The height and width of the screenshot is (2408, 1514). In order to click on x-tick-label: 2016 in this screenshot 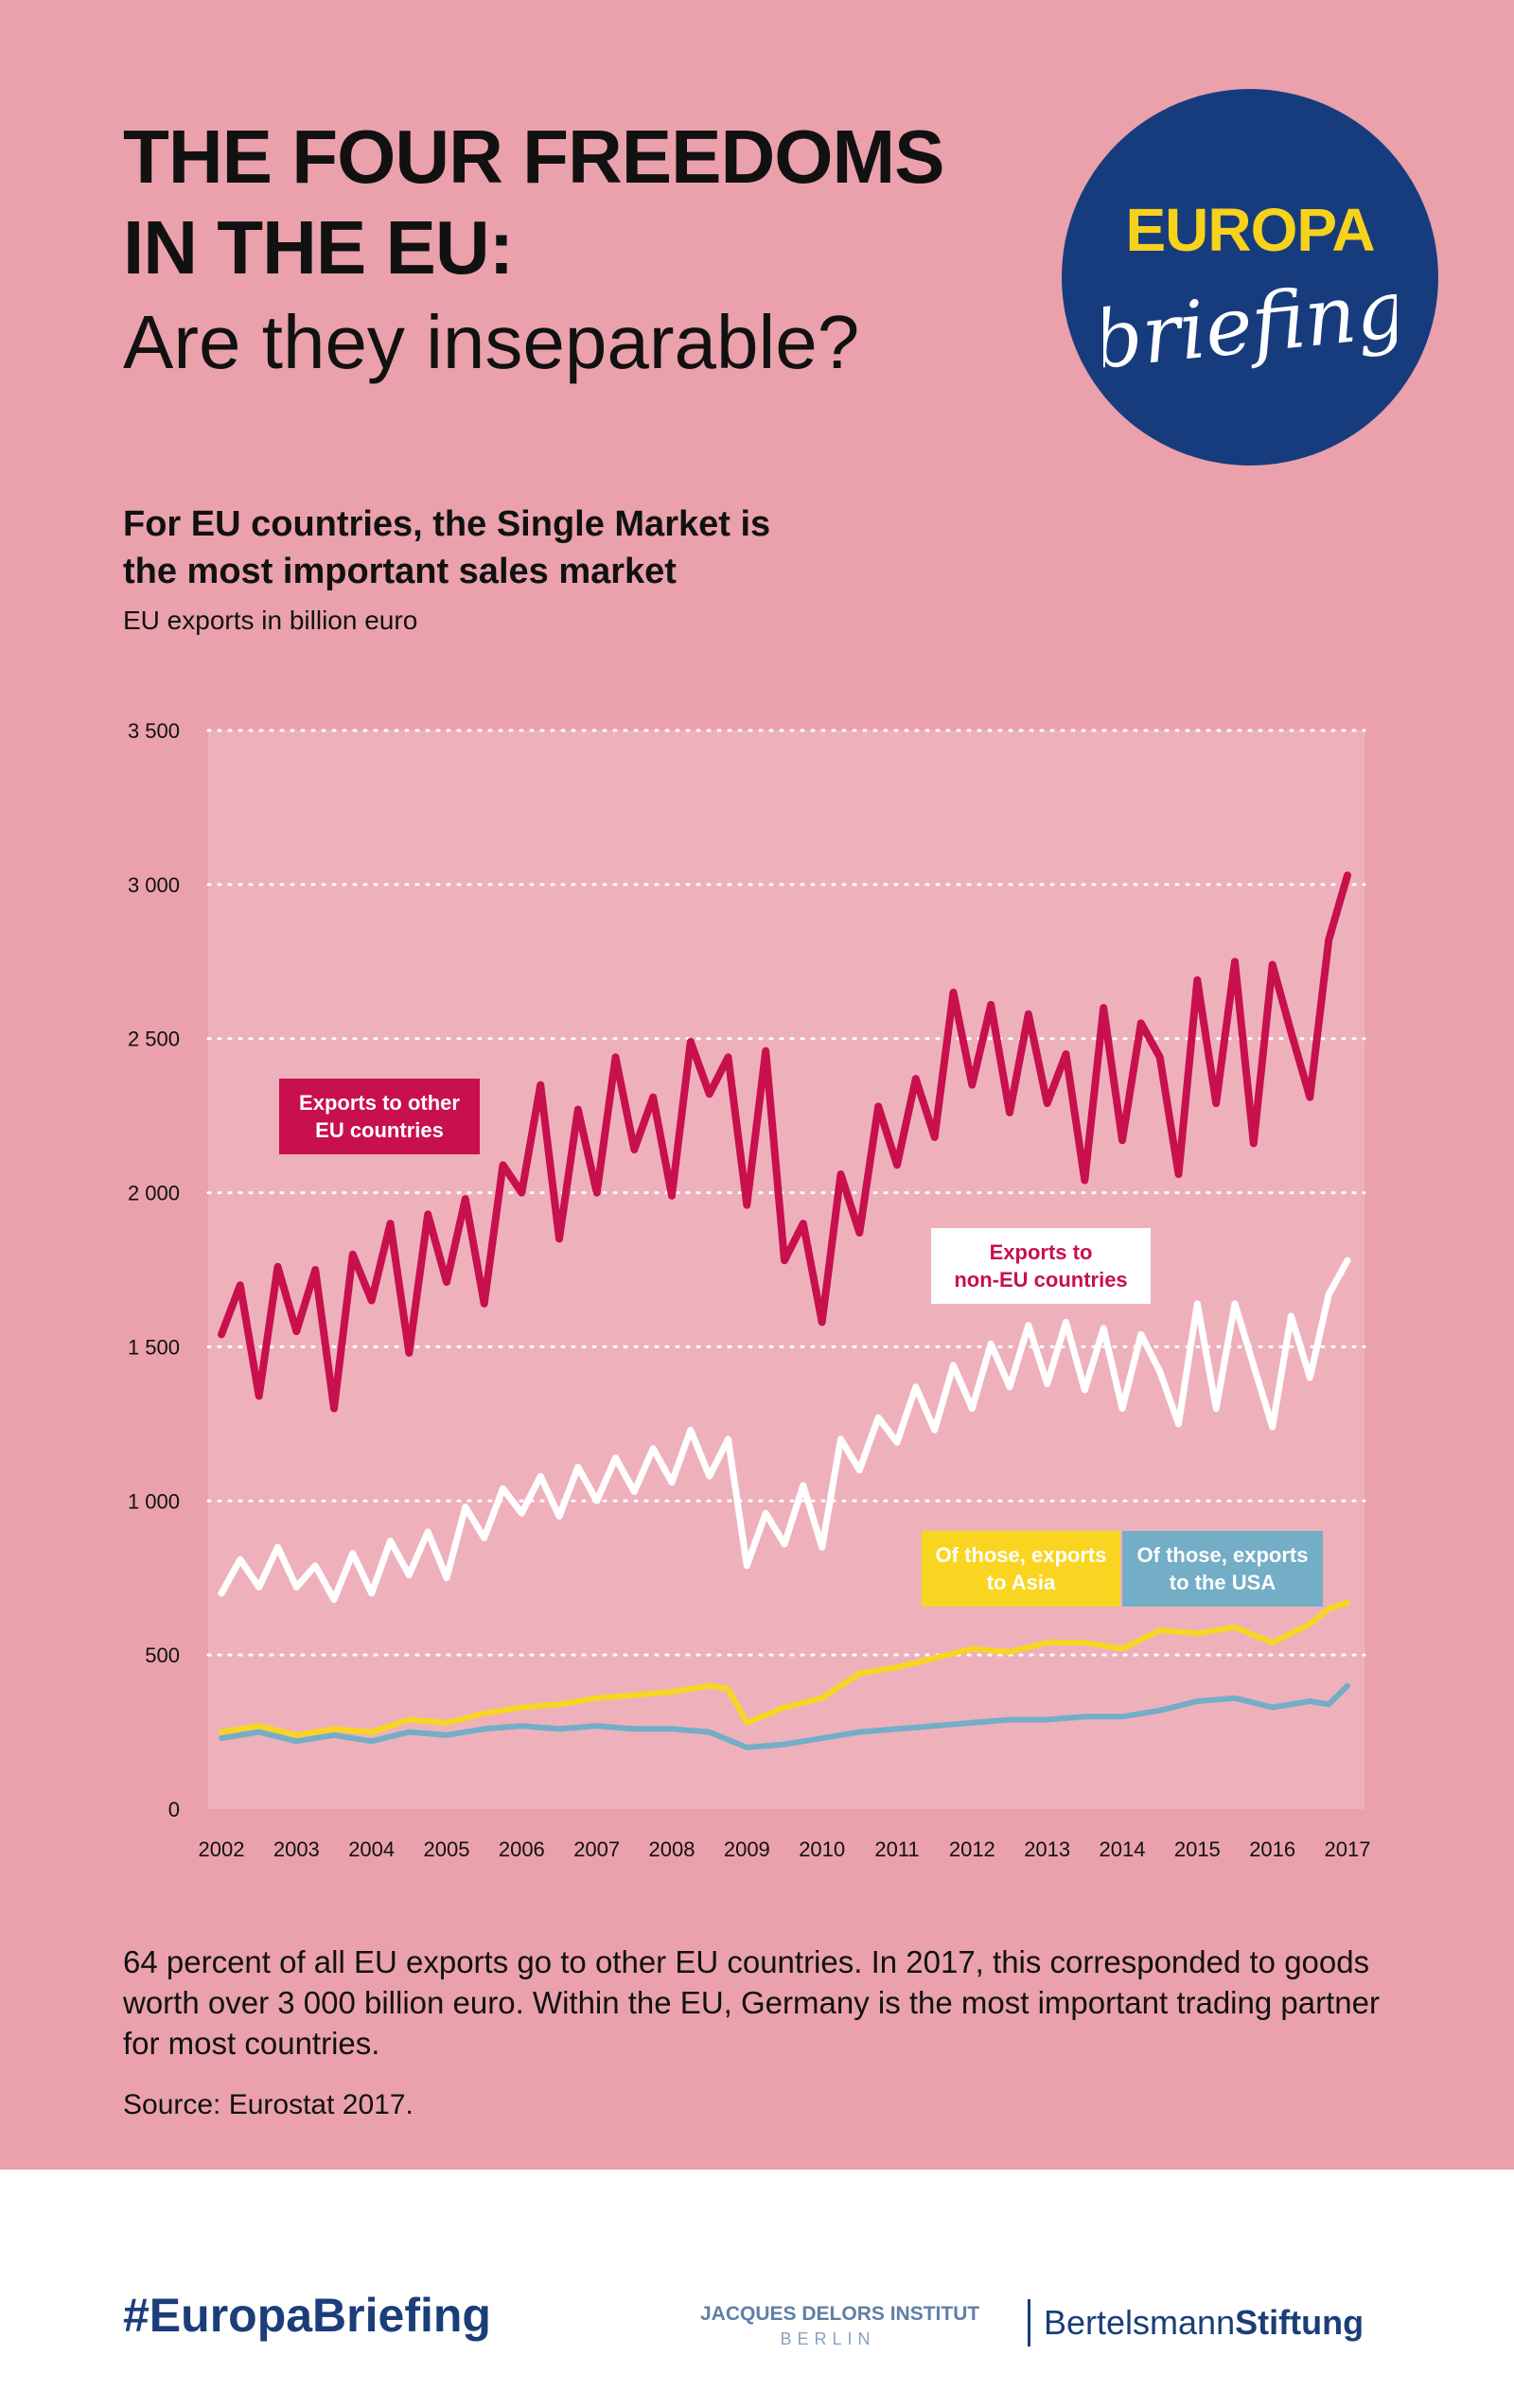, I will do `click(1272, 1849)`.